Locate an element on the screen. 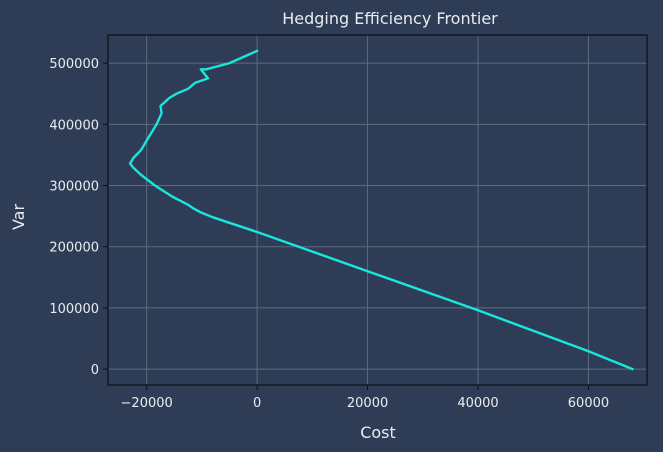 This screenshot has height=452, width=663. x-tick-label: 0 is located at coordinates (257, 403).